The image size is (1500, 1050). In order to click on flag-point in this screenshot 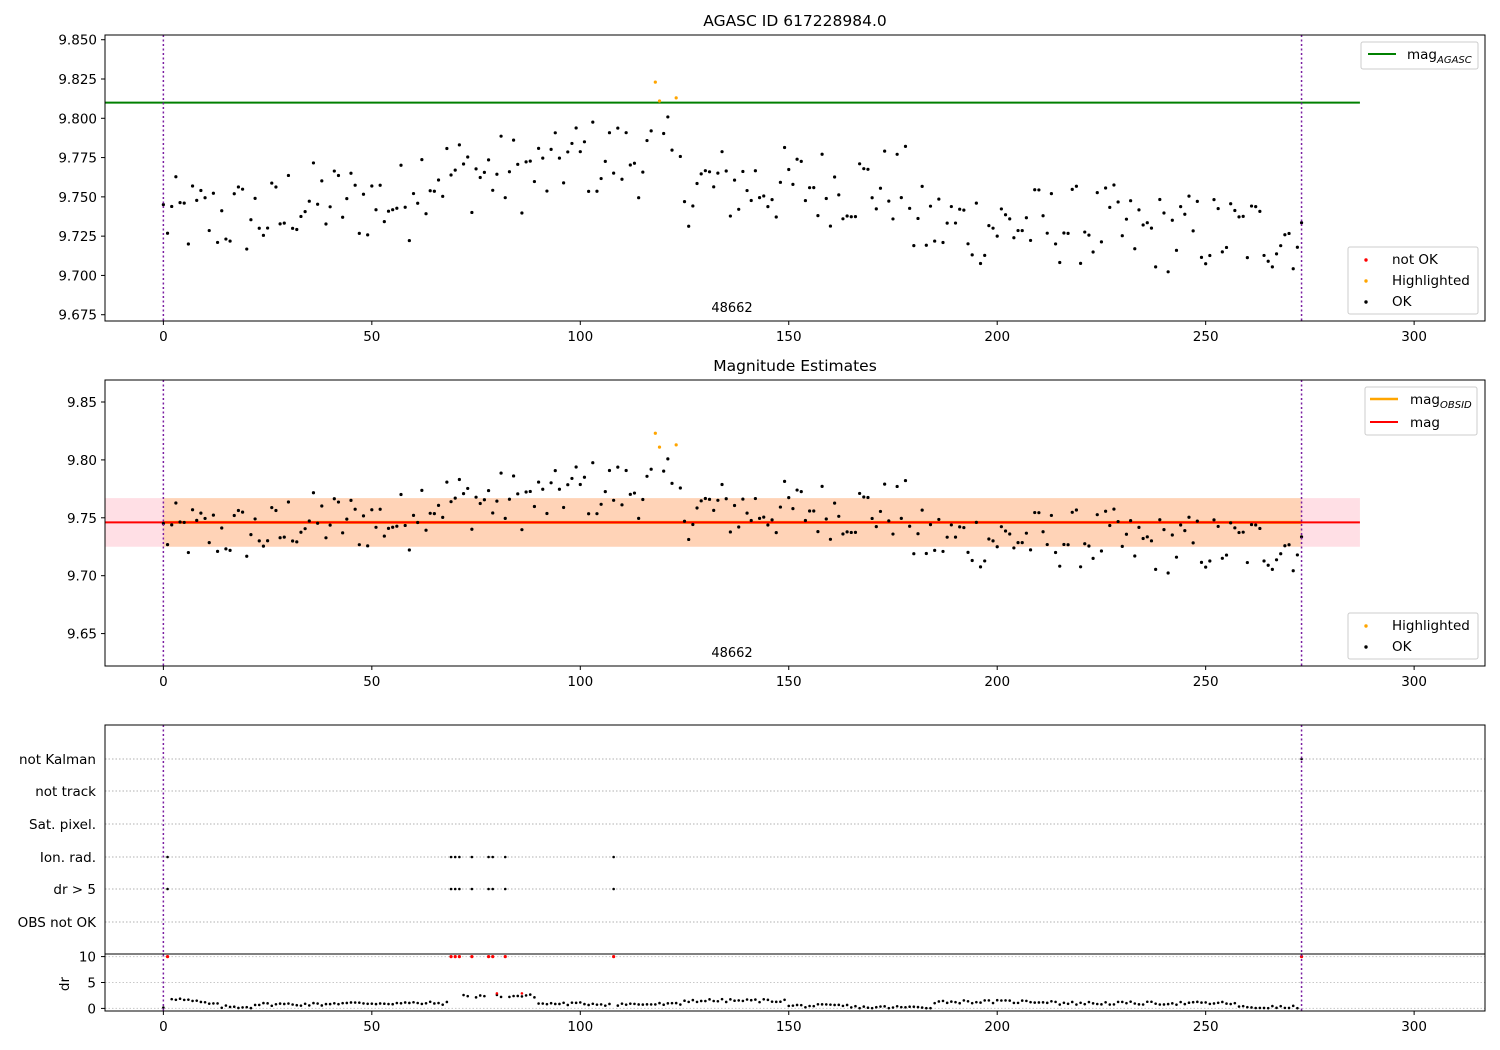, I will do `click(451, 889)`.